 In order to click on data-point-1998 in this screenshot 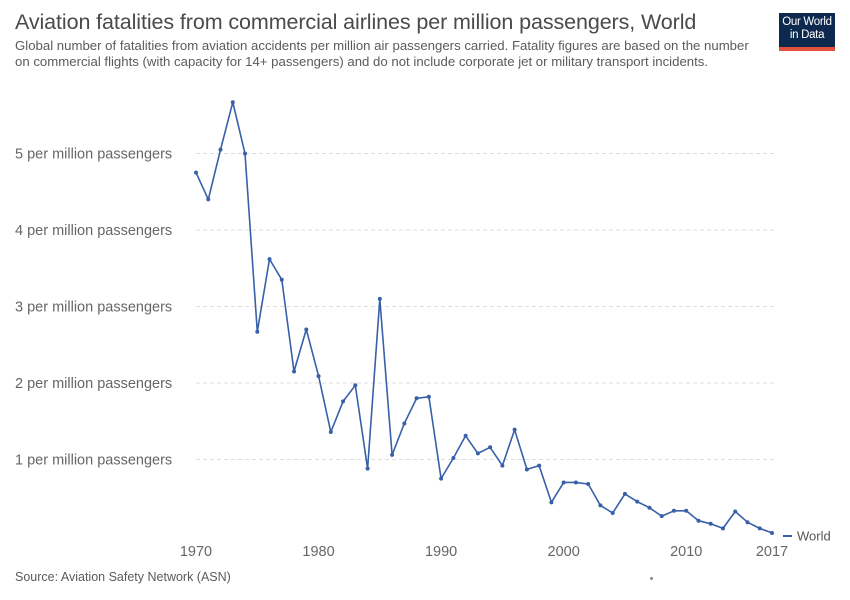, I will do `click(539, 465)`.